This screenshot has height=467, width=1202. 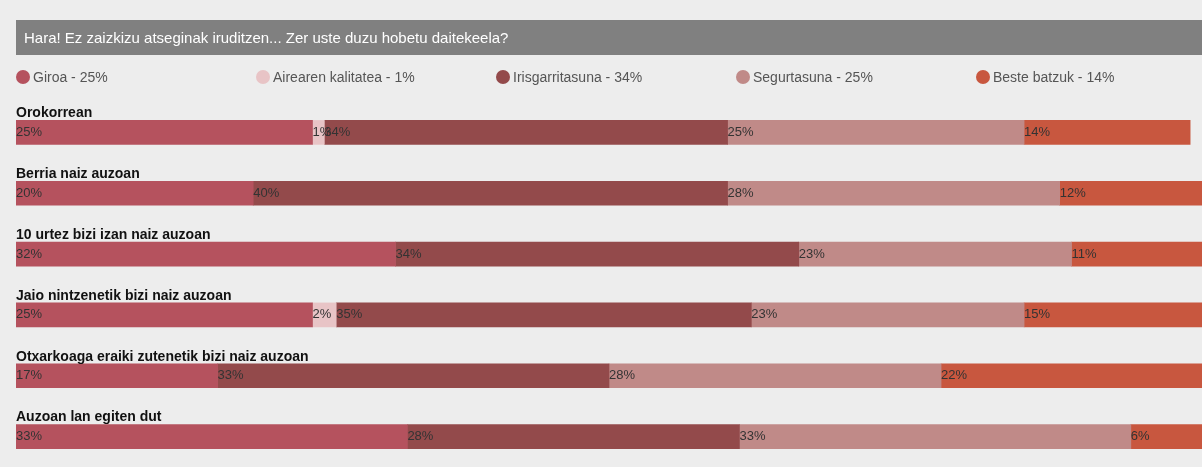 I want to click on data-label: 15%, so click(x=1037, y=314).